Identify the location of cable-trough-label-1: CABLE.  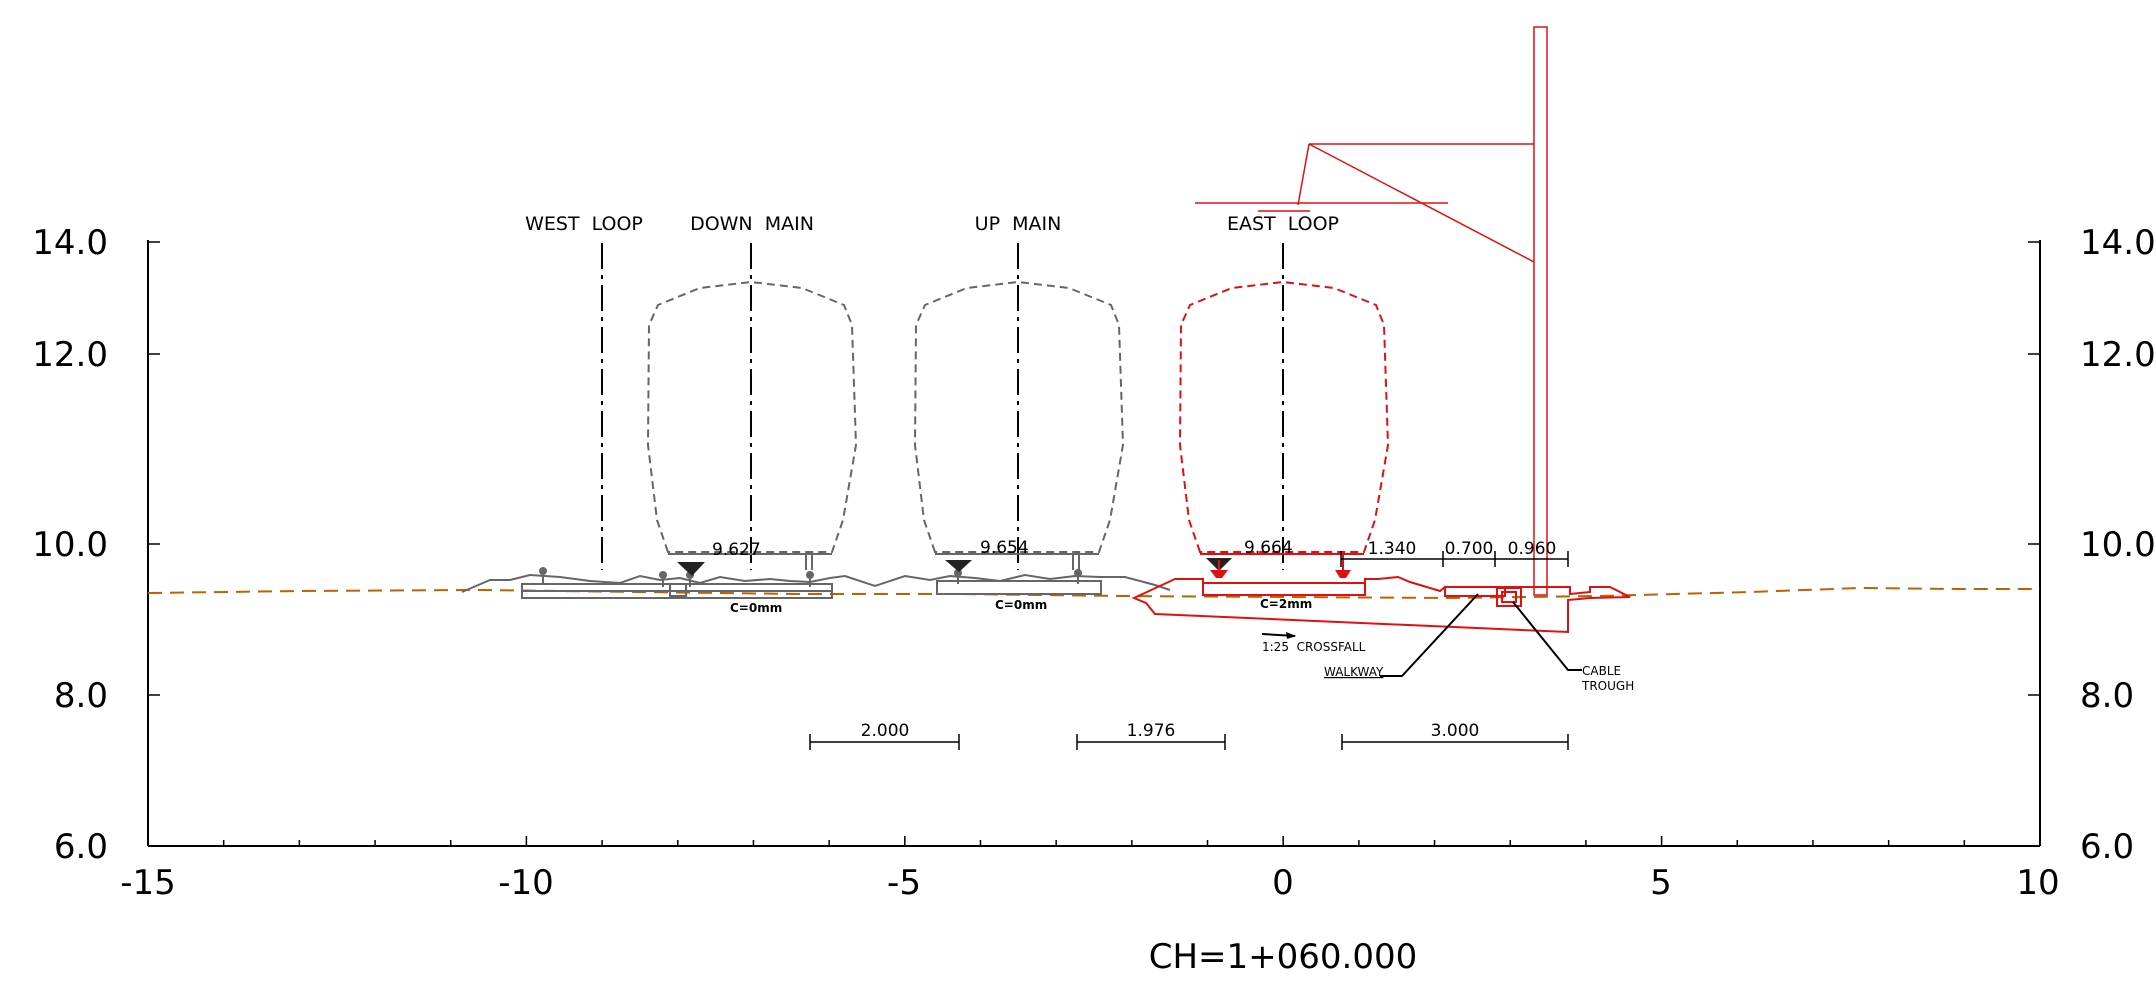
(1601, 671).